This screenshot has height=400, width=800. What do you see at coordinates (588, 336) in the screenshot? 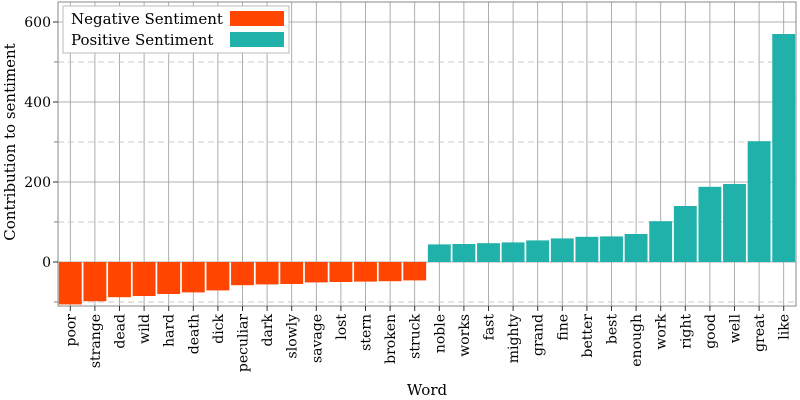
I see `x-tick-label: better` at bounding box center [588, 336].